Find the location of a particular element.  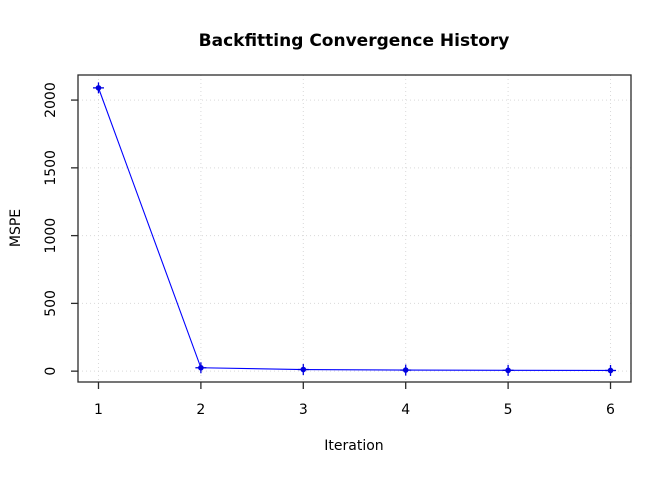

x-tick-label: 6 is located at coordinates (610, 410).